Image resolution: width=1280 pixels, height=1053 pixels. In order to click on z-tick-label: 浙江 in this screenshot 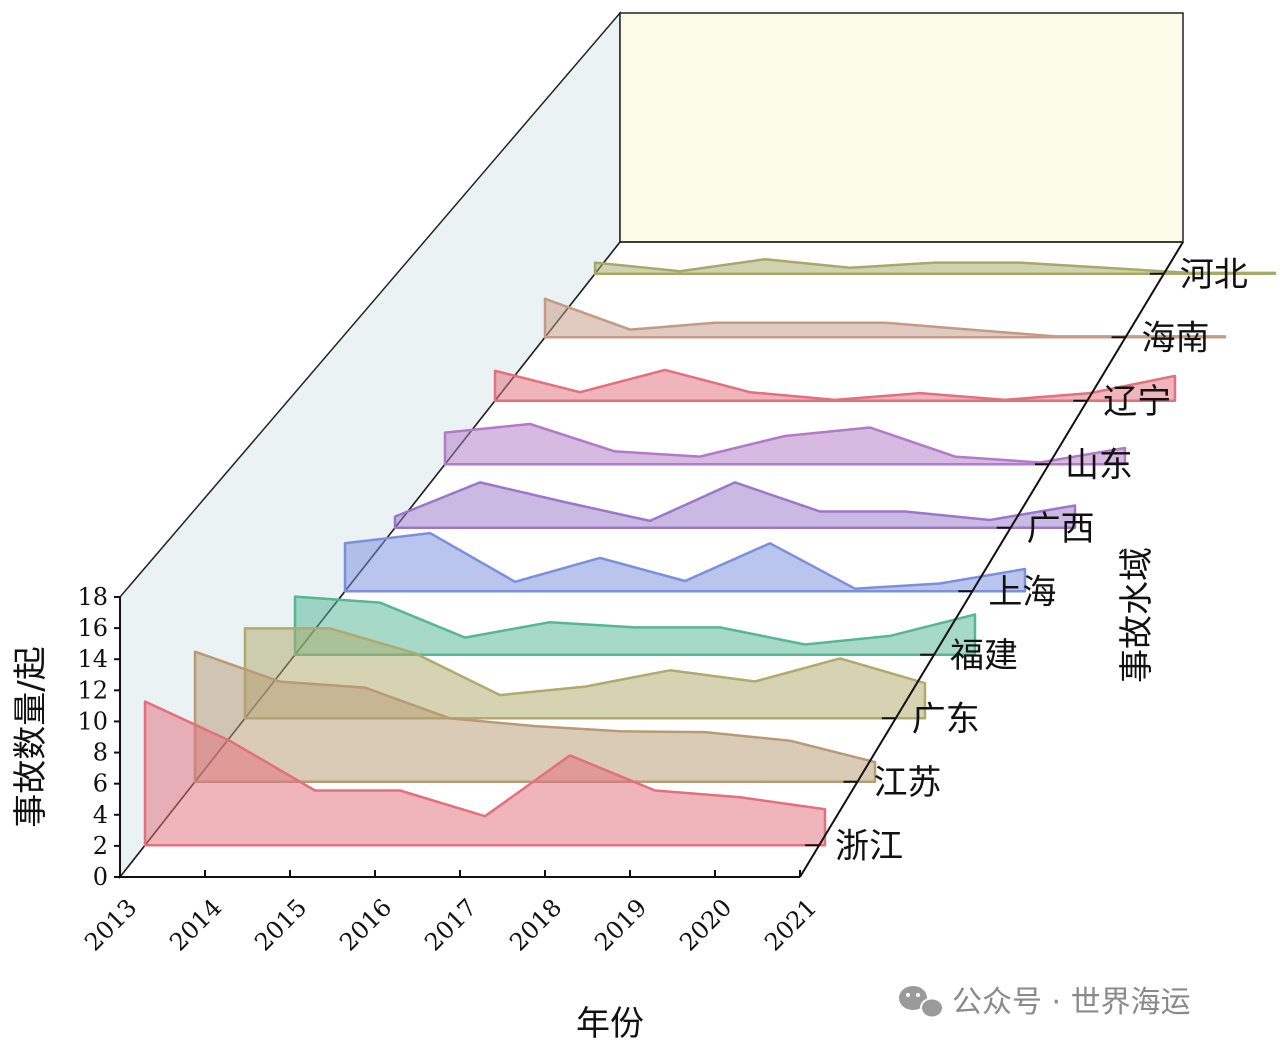, I will do `click(869, 846)`.